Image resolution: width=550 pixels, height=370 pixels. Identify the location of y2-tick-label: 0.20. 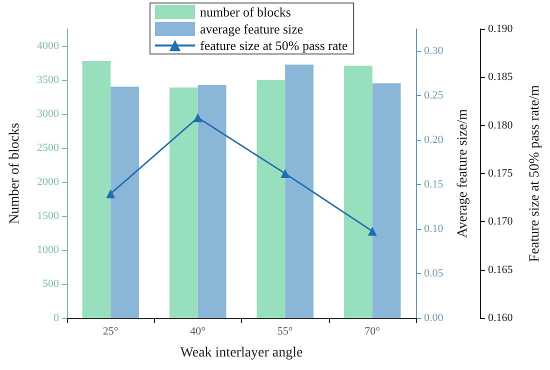
(434, 140).